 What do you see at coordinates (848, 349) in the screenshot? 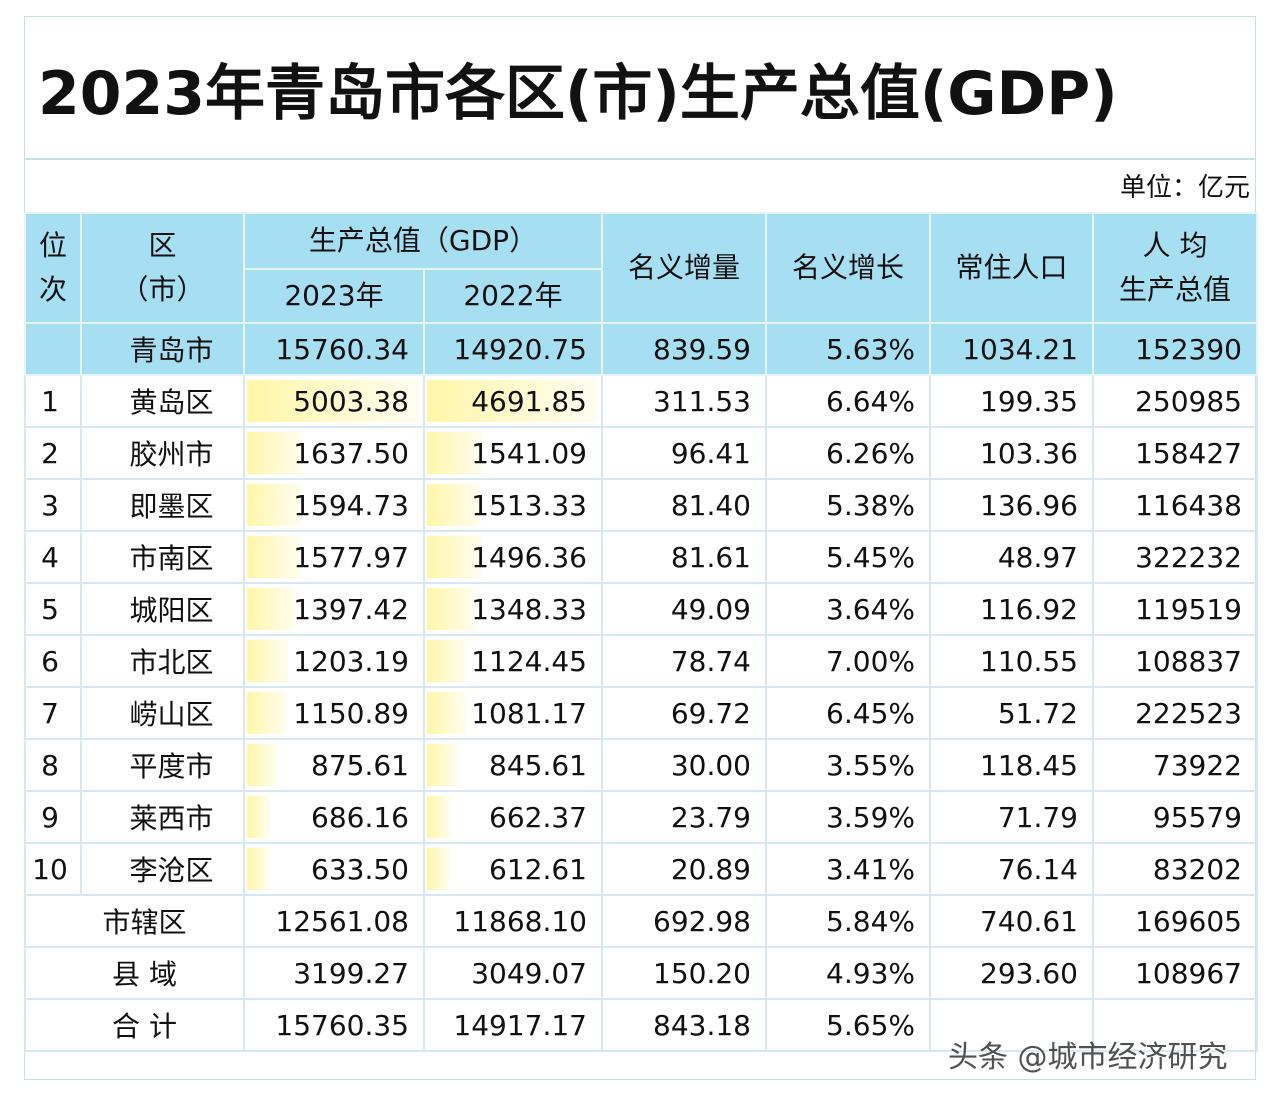
I see `city-growth: 5.63%` at bounding box center [848, 349].